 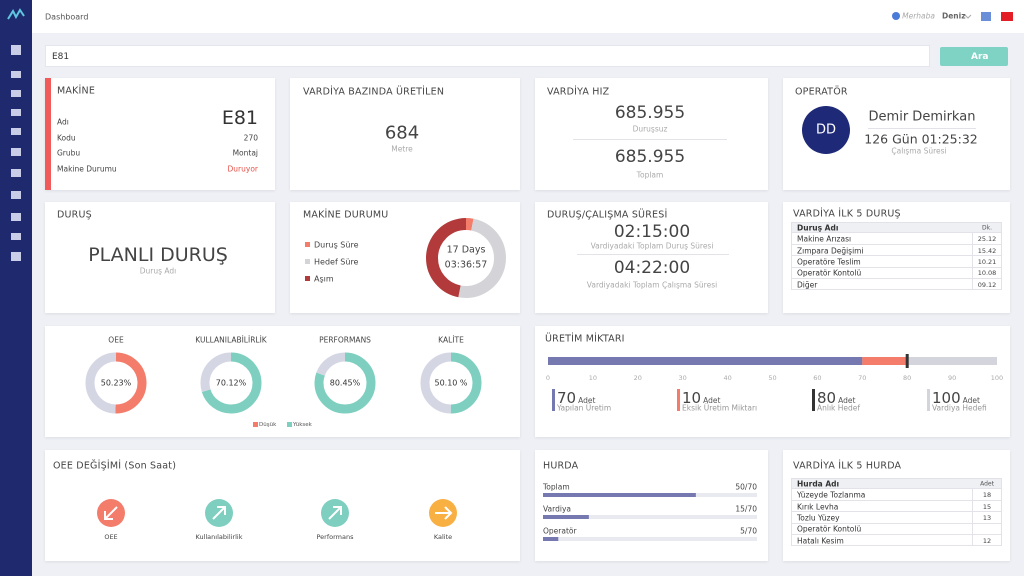 I want to click on donut-center: 03:36:57, so click(x=466, y=265).